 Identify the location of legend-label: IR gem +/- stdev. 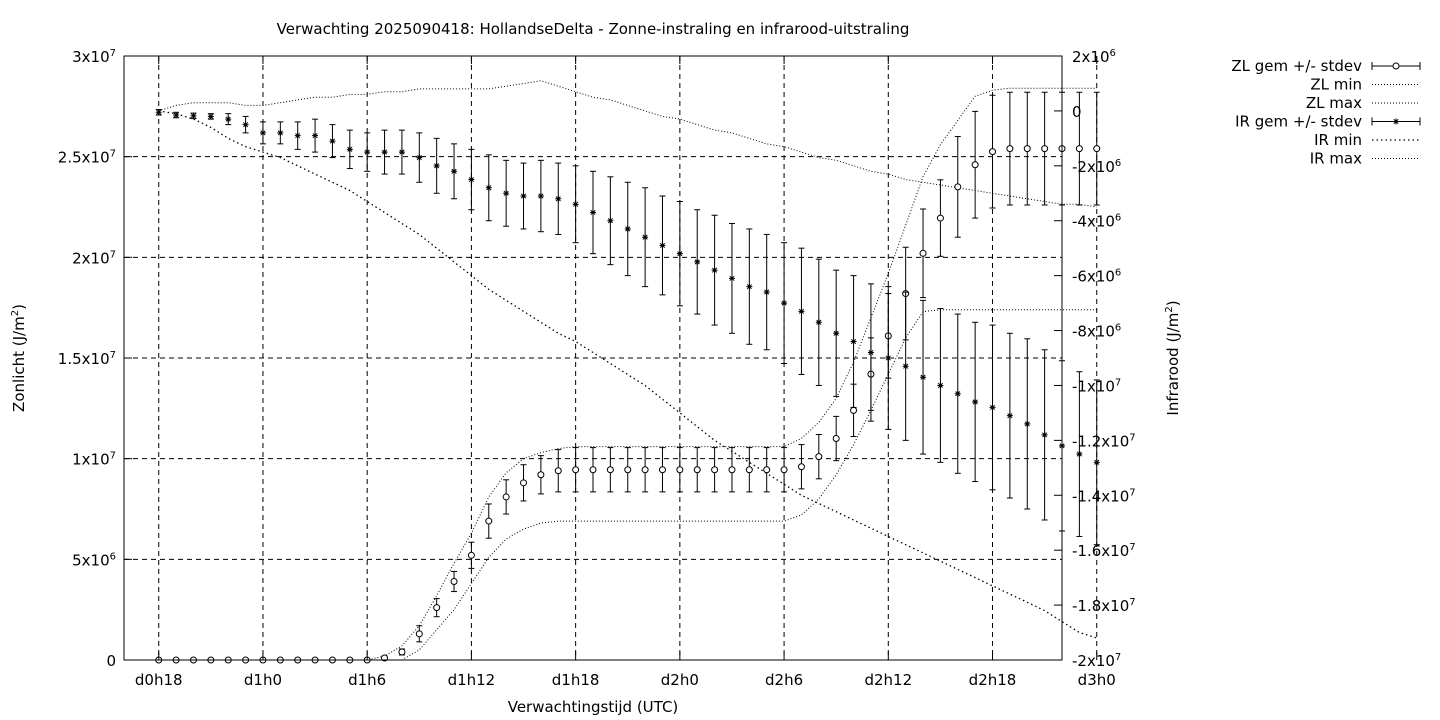
(1298, 122).